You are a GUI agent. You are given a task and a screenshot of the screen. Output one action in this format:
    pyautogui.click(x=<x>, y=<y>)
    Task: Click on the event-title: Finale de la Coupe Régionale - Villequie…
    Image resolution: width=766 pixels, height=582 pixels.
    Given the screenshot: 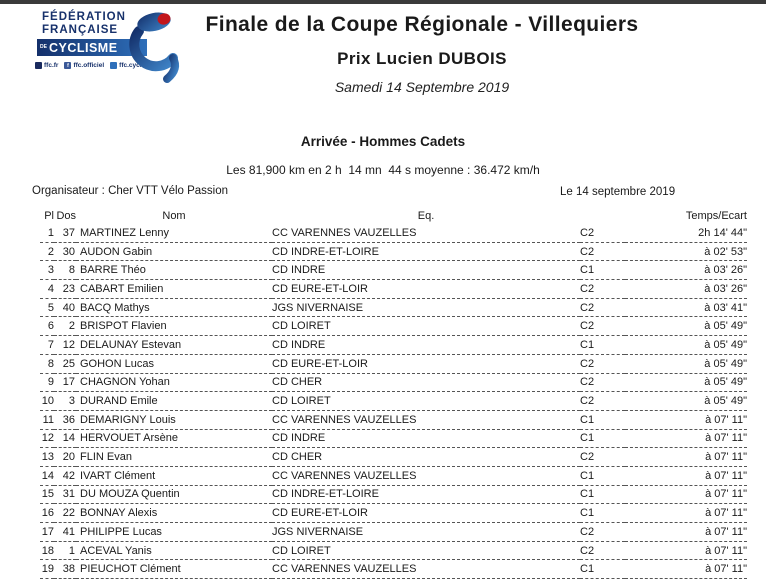 What is the action you would take?
    pyautogui.click(x=422, y=24)
    